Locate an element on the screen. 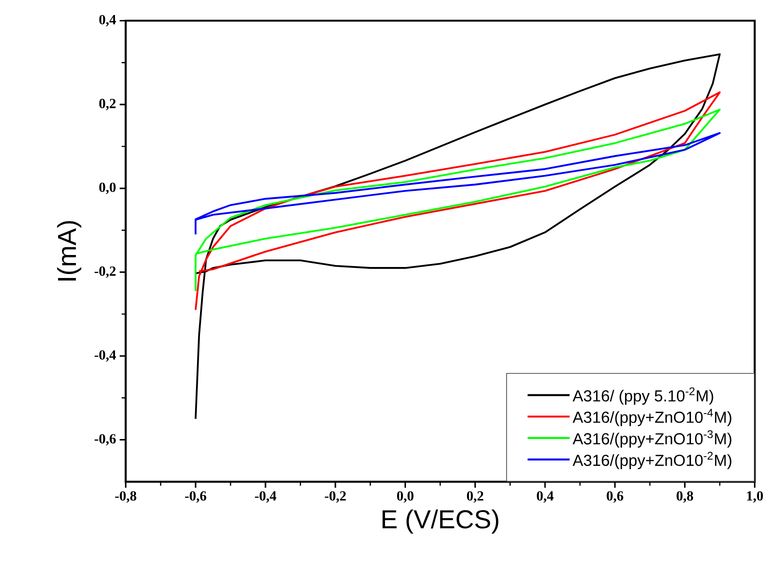 The height and width of the screenshot is (572, 769). x-tick-label: 1,0 is located at coordinates (755, 497).